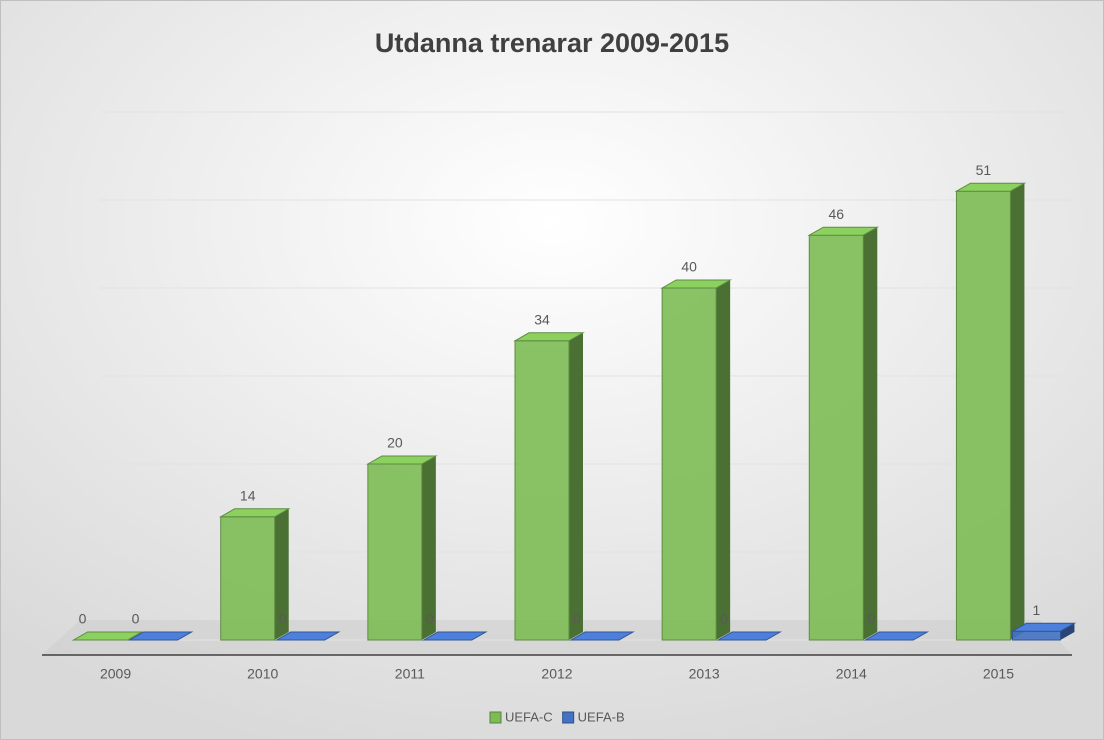 The width and height of the screenshot is (1104, 740). What do you see at coordinates (248, 496) in the screenshot?
I see `data-label: 14` at bounding box center [248, 496].